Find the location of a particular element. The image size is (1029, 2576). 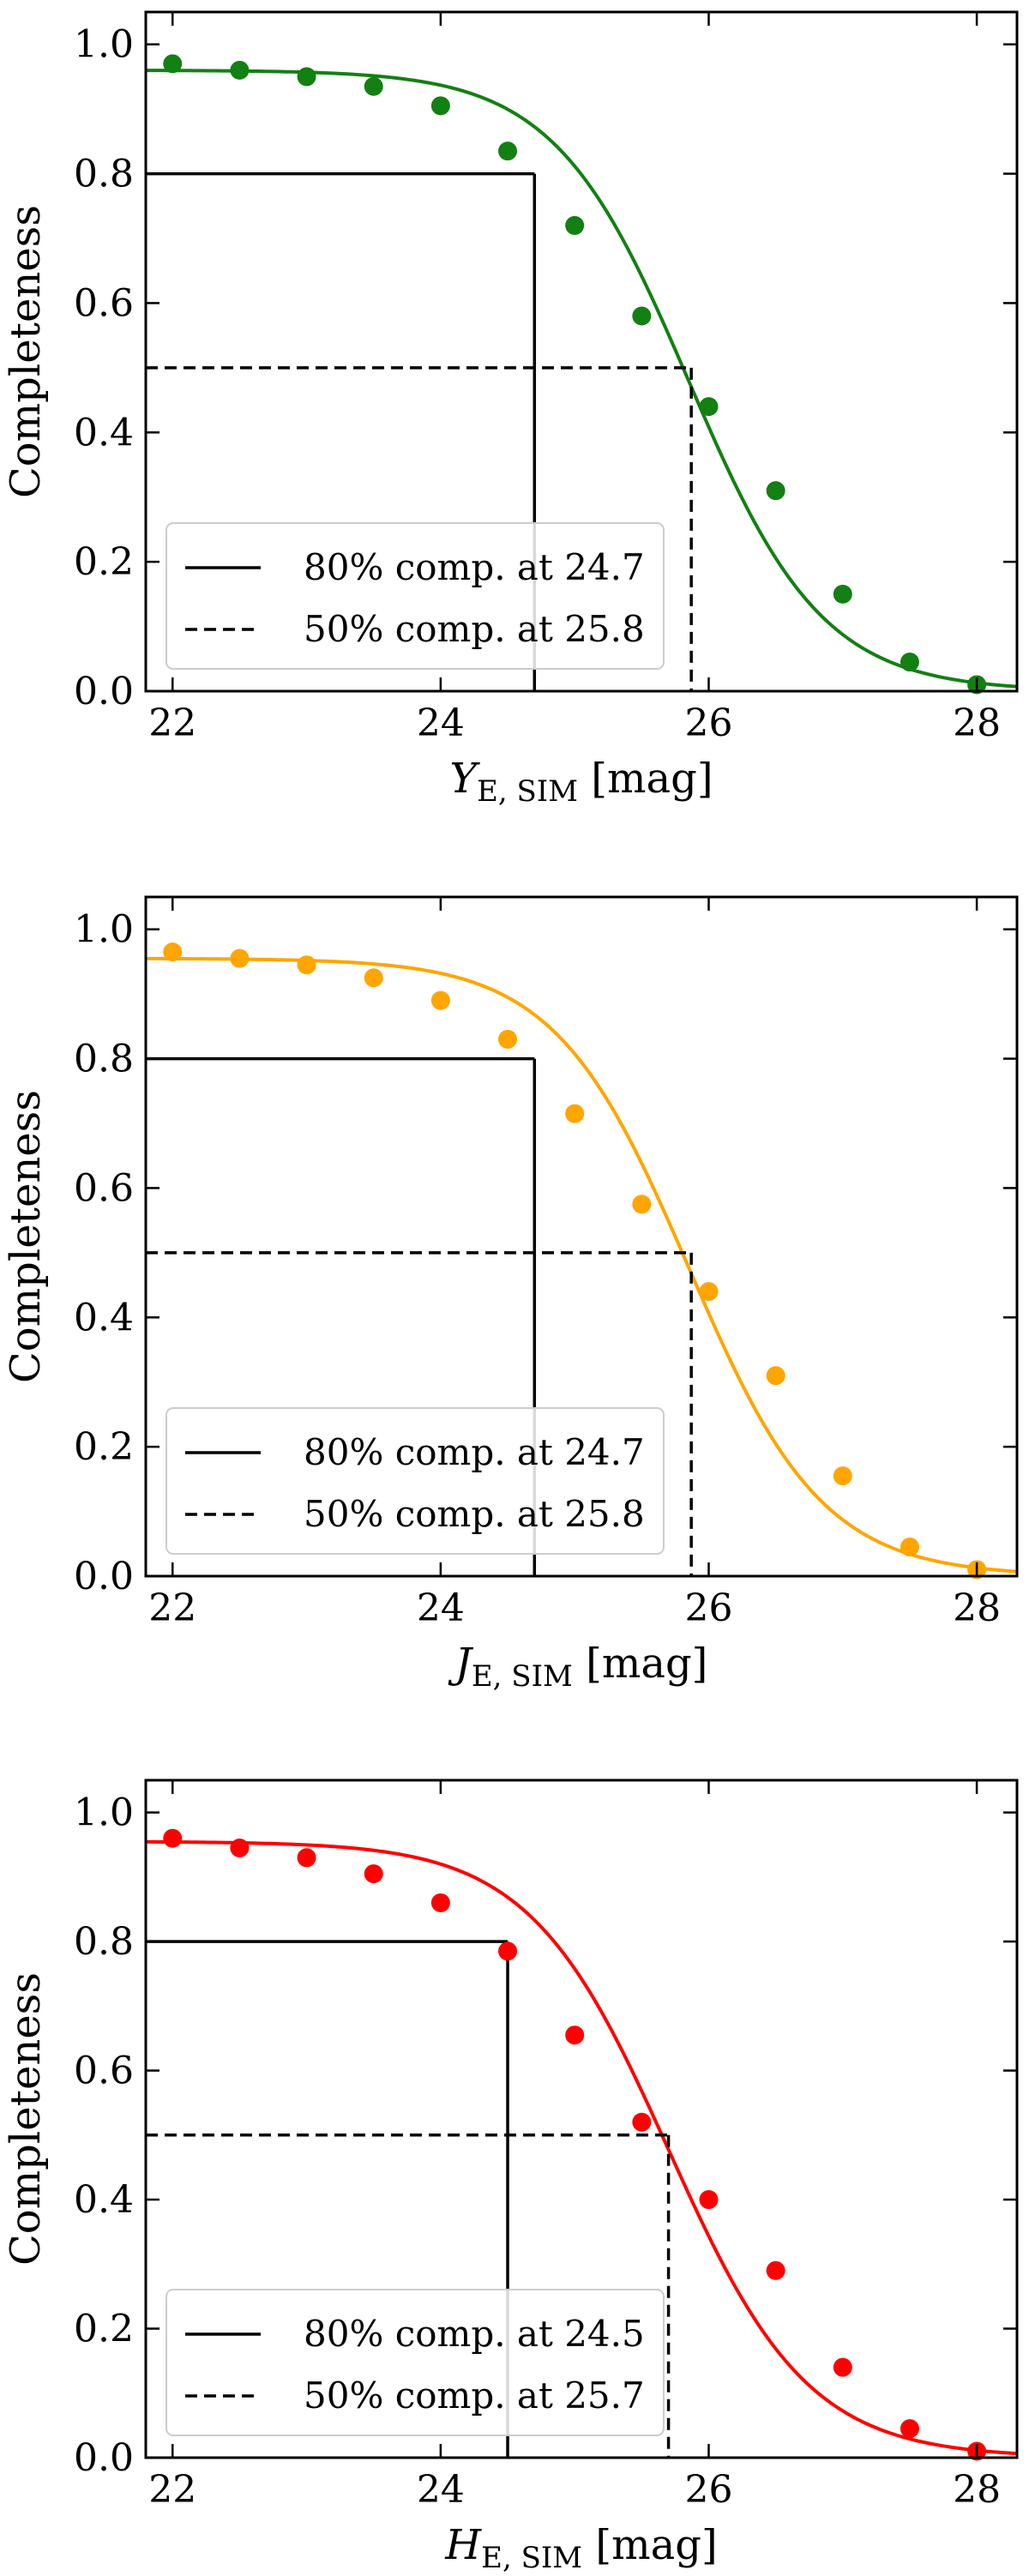

legend: 80% comp. at 24.5 50% comp. at 25.7 is located at coordinates (415, 2362).